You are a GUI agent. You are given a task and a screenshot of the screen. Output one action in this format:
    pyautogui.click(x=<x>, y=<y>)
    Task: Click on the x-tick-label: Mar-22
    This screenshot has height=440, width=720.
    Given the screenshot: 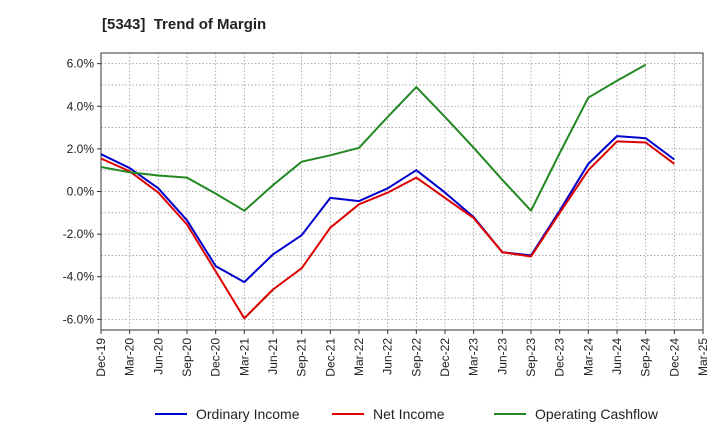 What is the action you would take?
    pyautogui.click(x=359, y=357)
    